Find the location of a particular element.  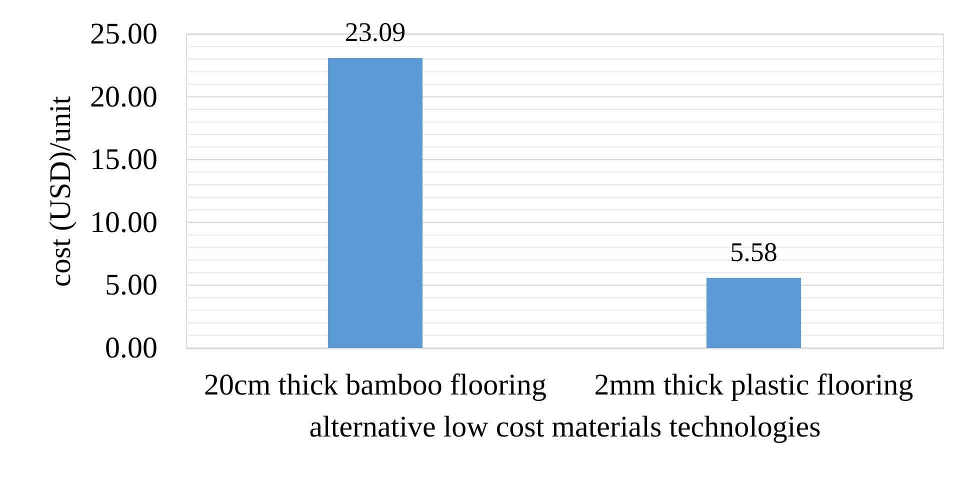

y-tick-label: 0.00 is located at coordinates (131, 348).